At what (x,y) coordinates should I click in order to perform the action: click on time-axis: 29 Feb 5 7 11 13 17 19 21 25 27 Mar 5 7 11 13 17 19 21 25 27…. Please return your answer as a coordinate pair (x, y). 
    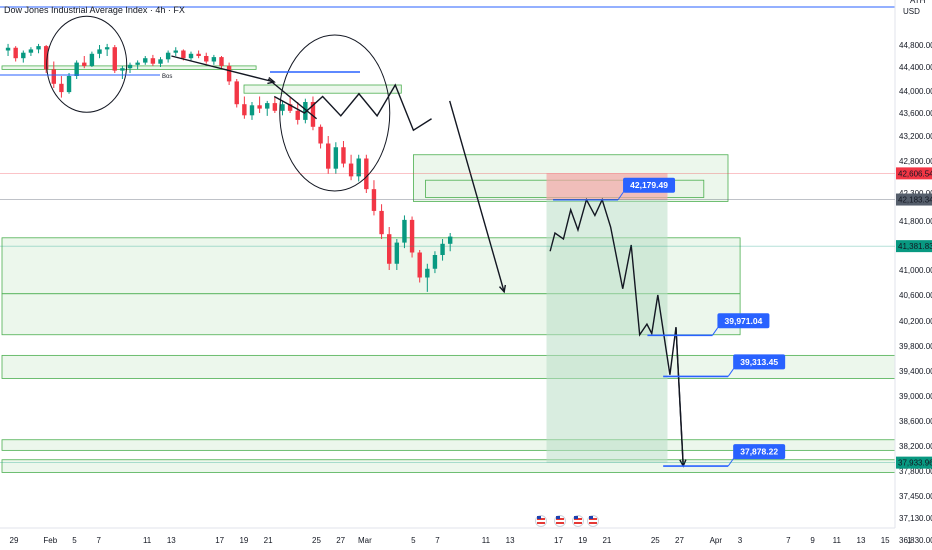
    Looking at the image, I should click on (456, 530).